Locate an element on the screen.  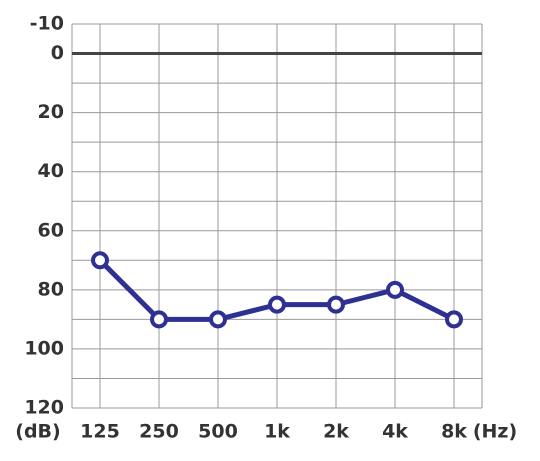
y-tick-label: 80 is located at coordinates (51, 289).